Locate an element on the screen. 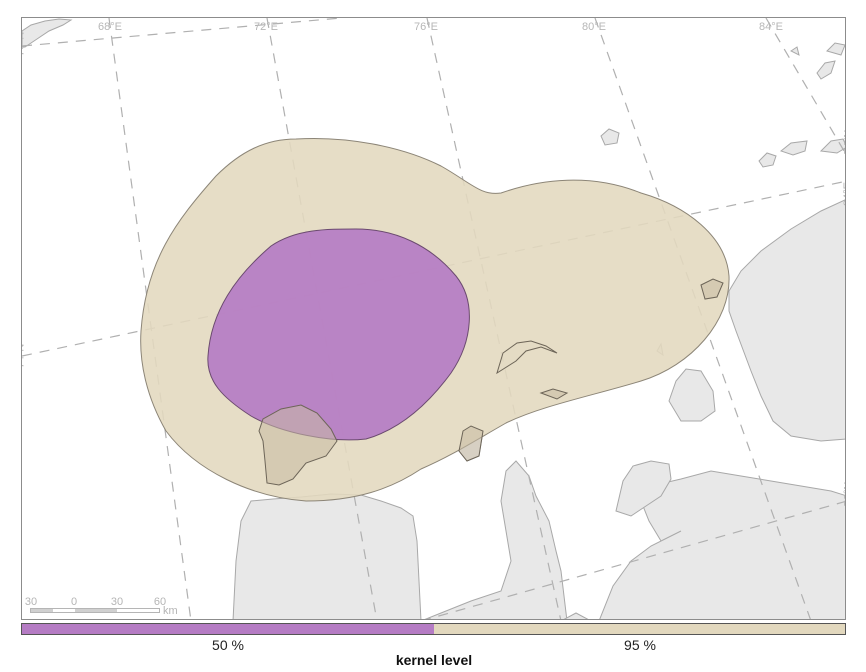 This screenshot has width=866, height=672. legend-color-bar is located at coordinates (433, 629).